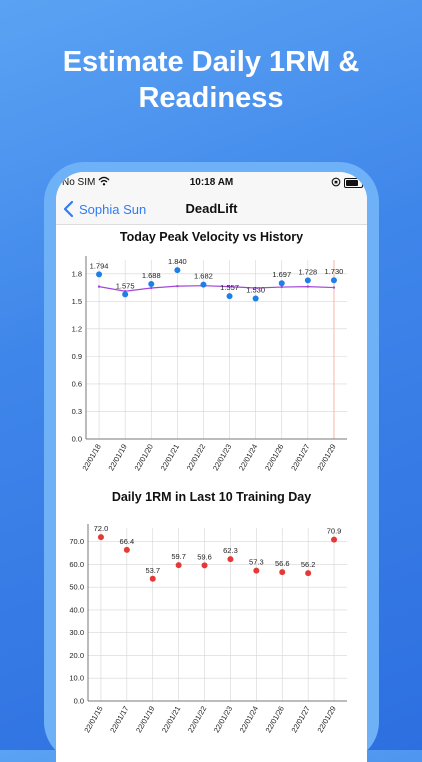 The image size is (422, 762). Describe the element at coordinates (113, 209) in the screenshot. I see `back-button-label: Sophia Sun` at that location.